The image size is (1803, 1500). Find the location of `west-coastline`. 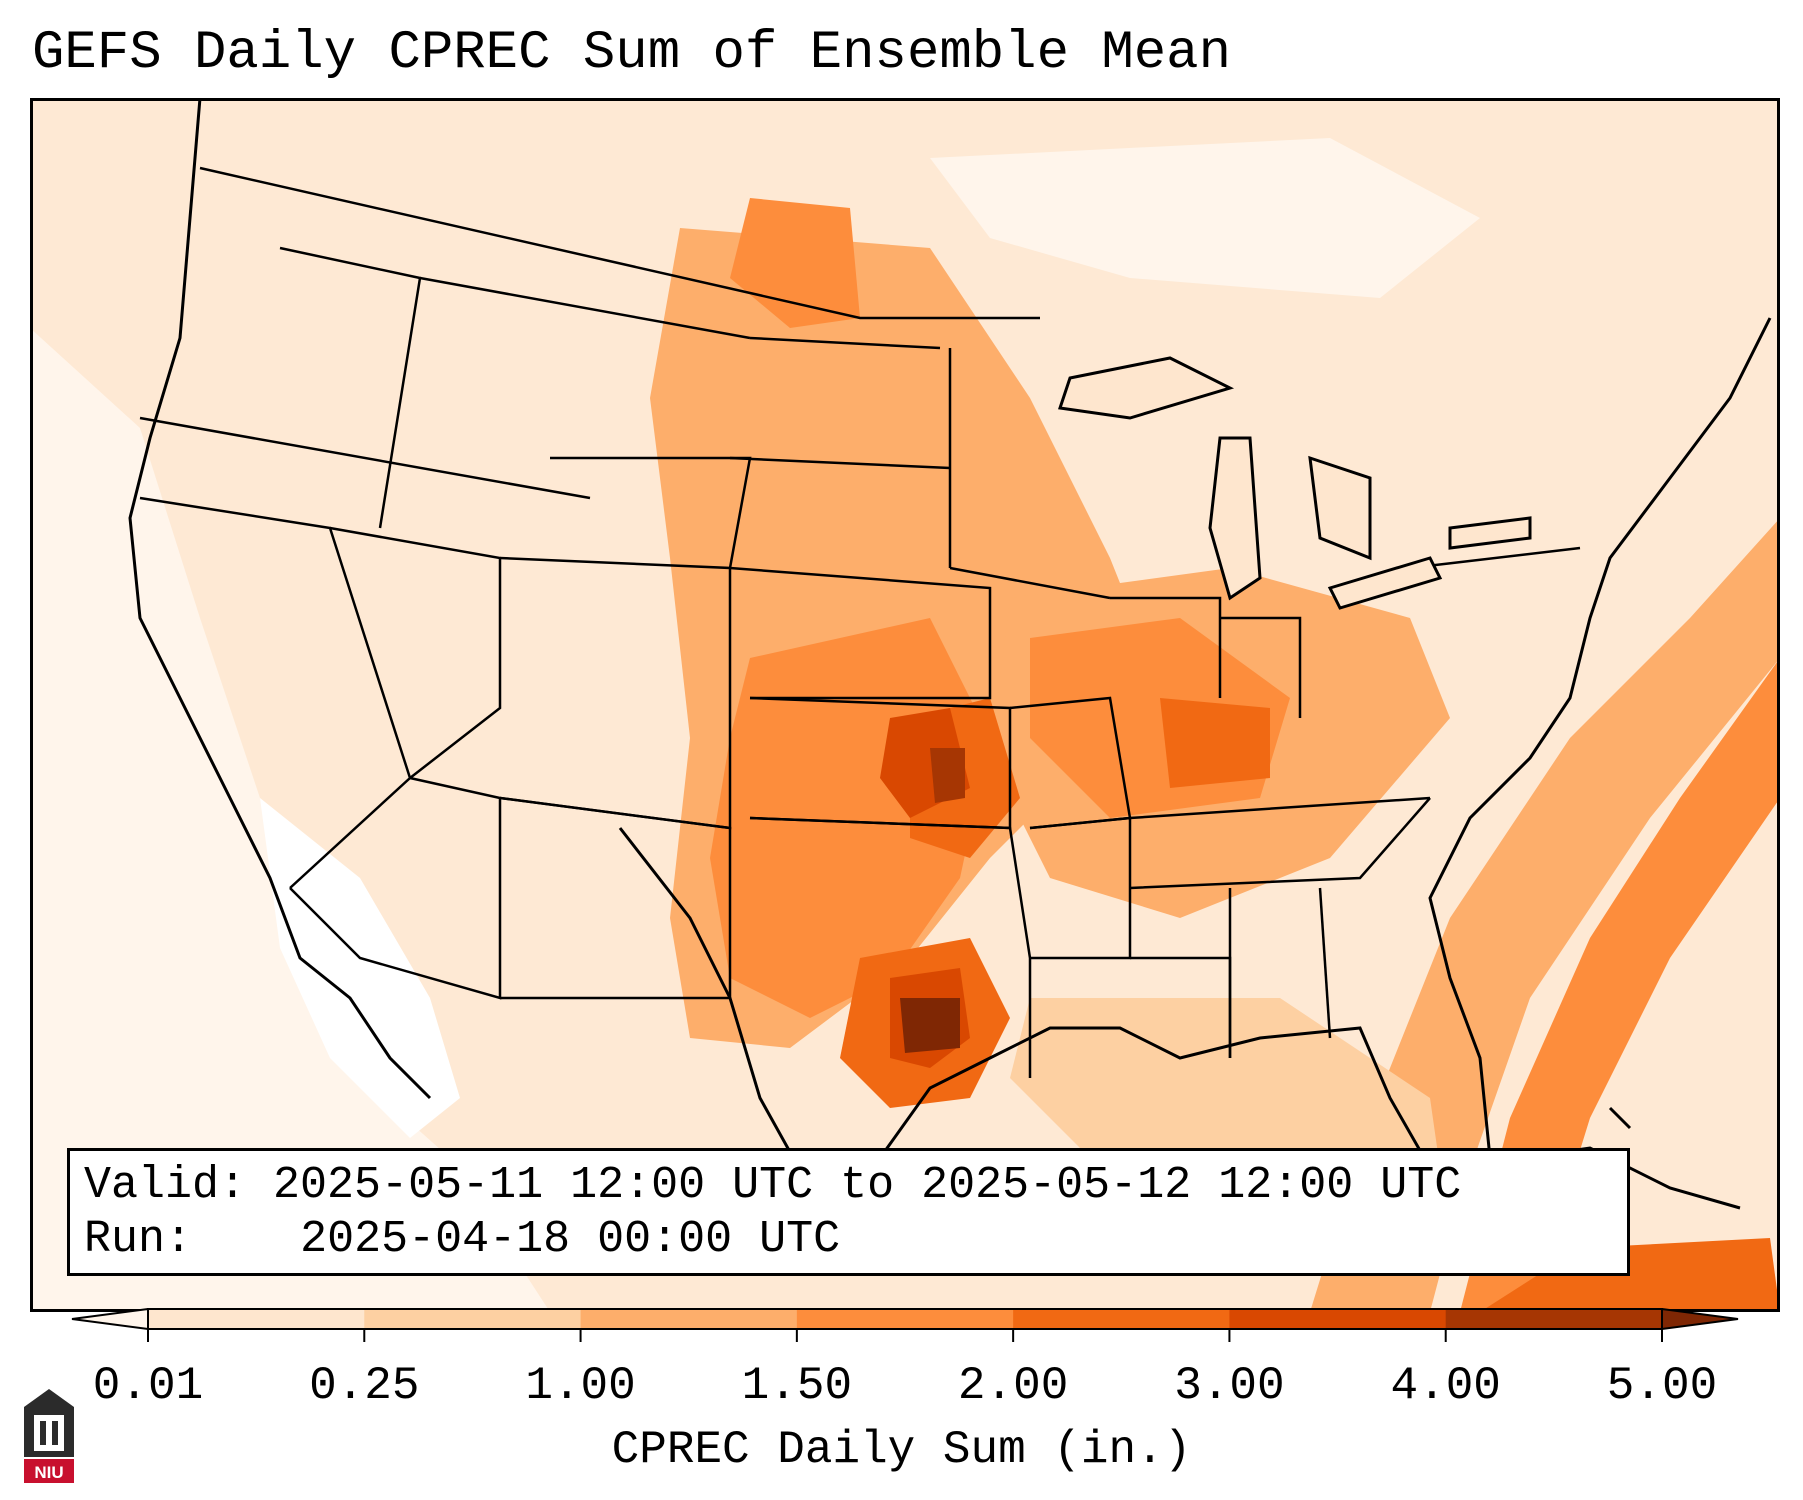

west-coastline is located at coordinates (280, 599).